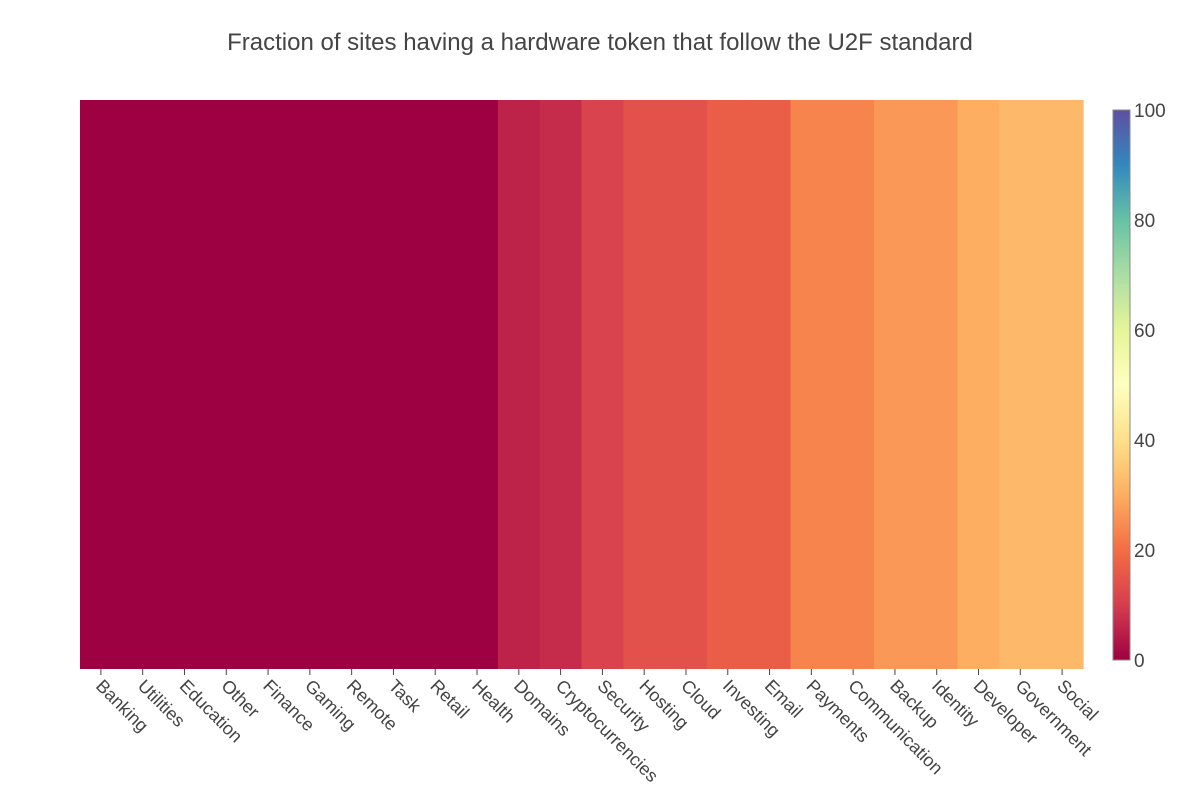  Describe the element at coordinates (393, 384) in the screenshot. I see `heatmap-cell-task` at that location.